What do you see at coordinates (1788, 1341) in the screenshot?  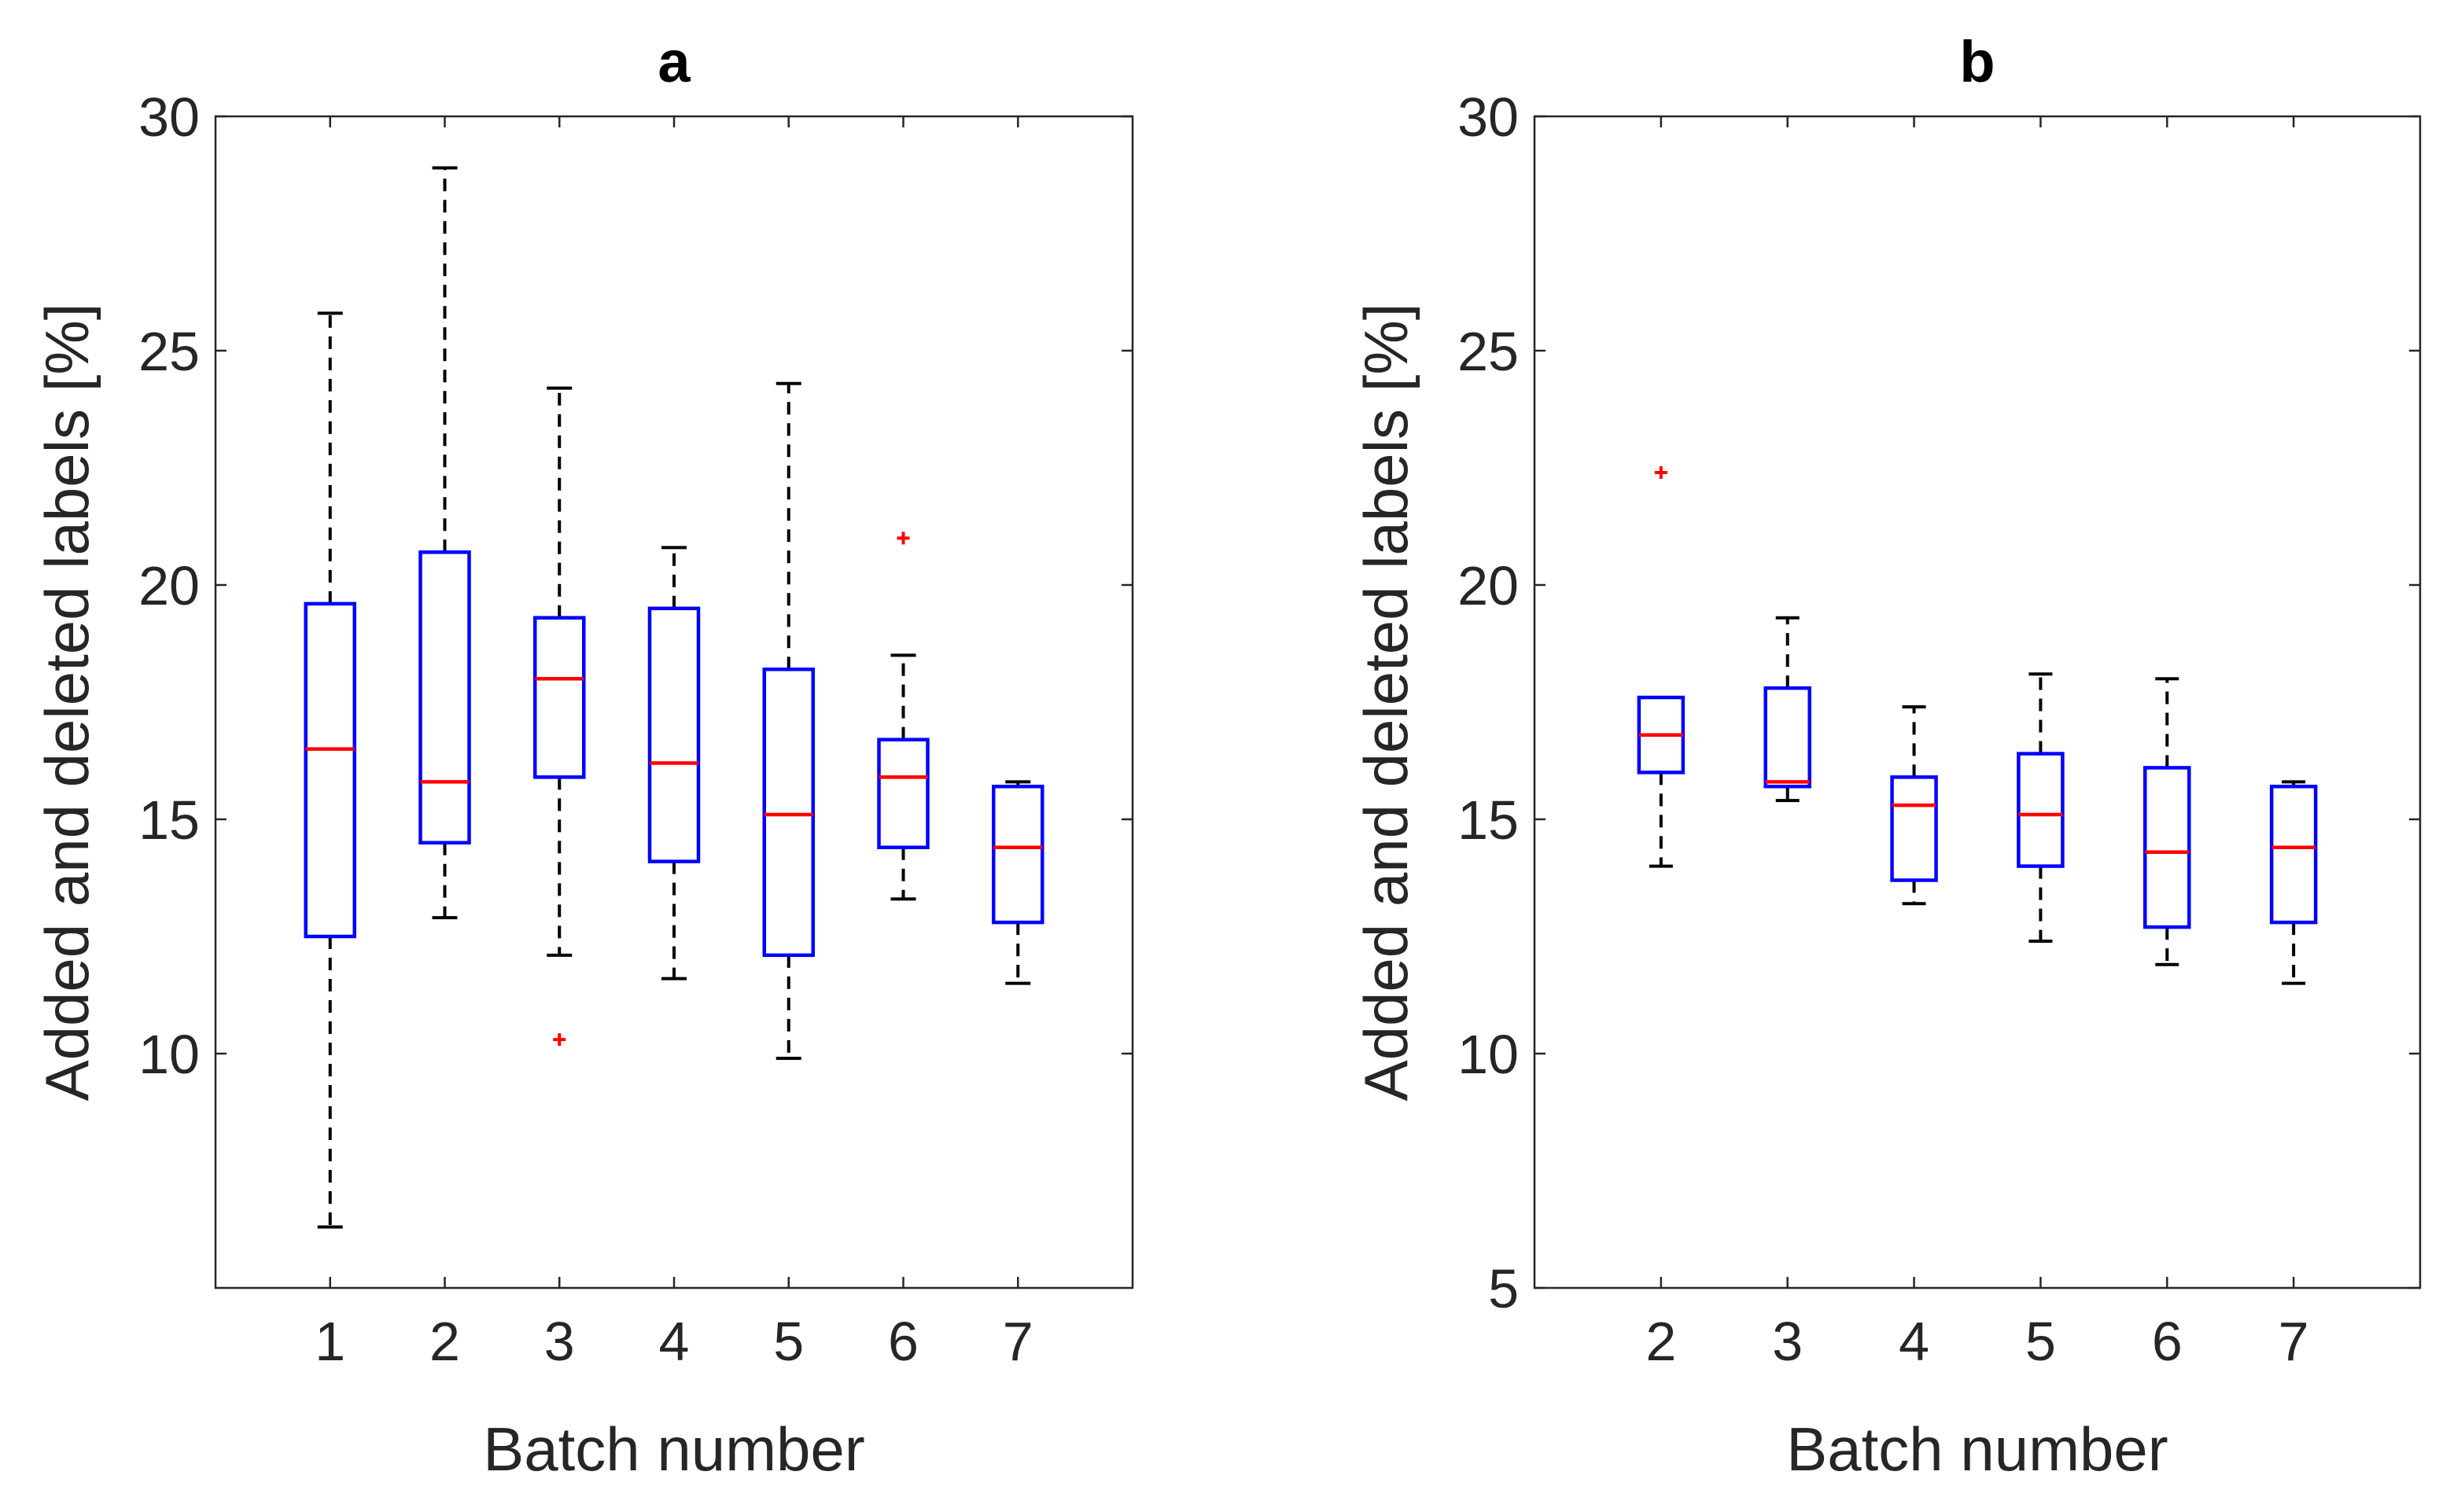 I see `panel-b-xtick-label: 3` at bounding box center [1788, 1341].